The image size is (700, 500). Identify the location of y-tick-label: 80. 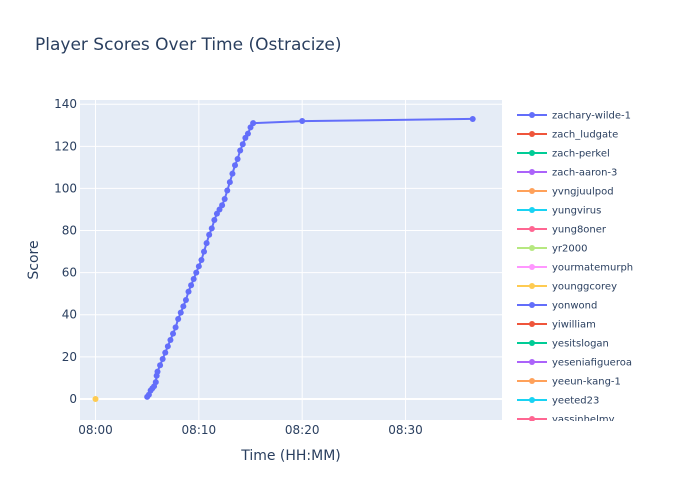
(69, 231).